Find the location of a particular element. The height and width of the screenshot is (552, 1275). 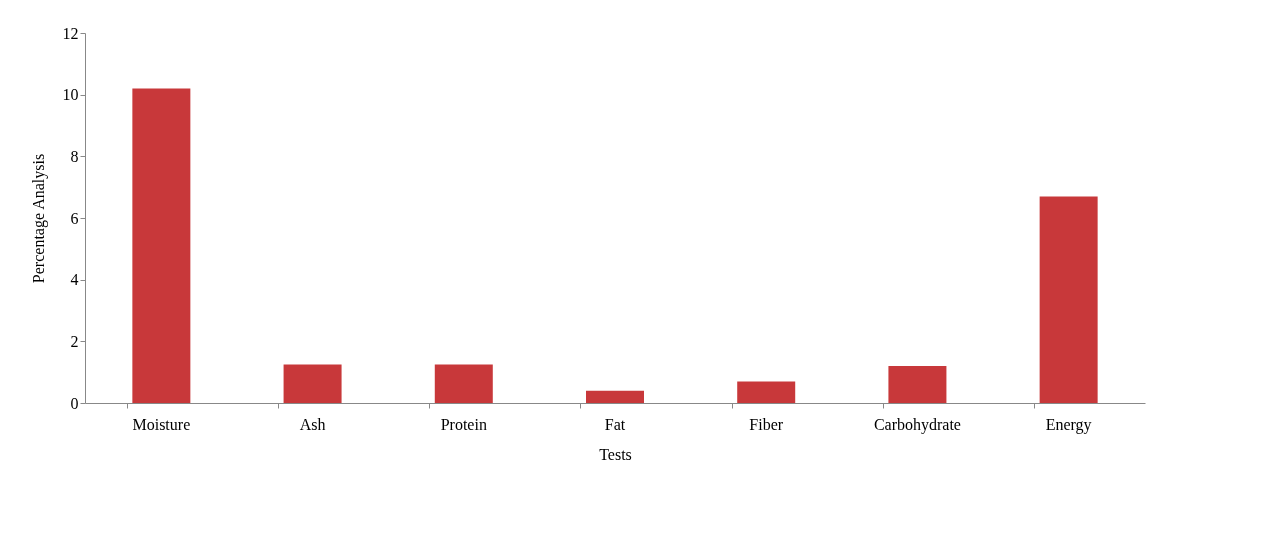

y-tick-label: 8 is located at coordinates (74, 156).